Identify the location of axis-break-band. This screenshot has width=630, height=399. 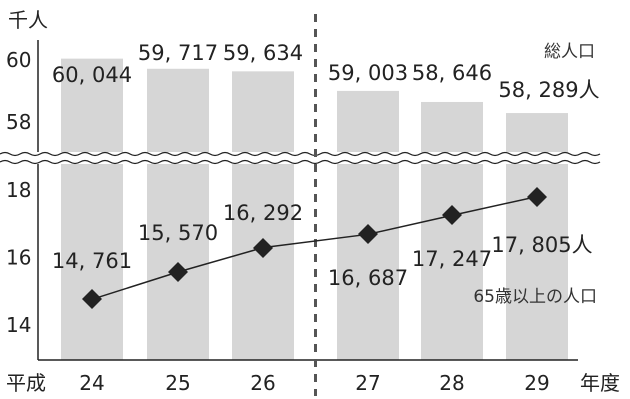
(300, 158).